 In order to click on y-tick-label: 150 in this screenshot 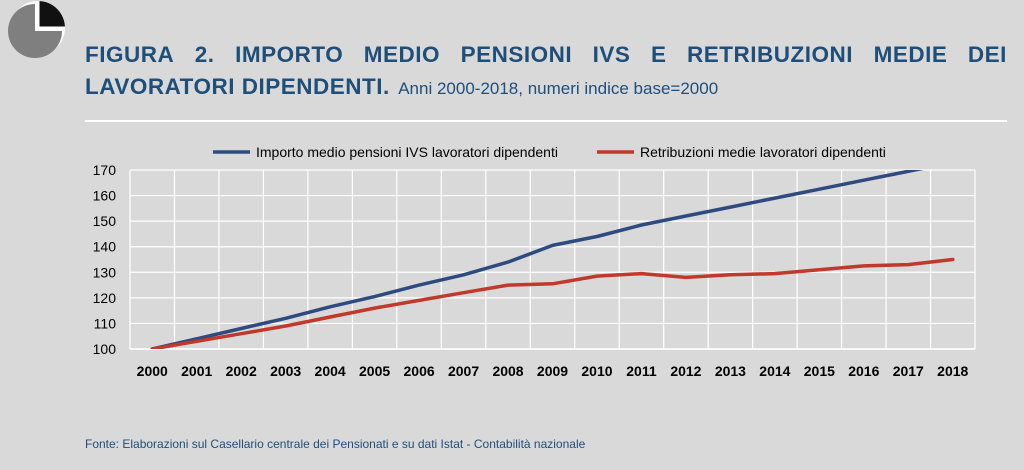, I will do `click(105, 221)`.